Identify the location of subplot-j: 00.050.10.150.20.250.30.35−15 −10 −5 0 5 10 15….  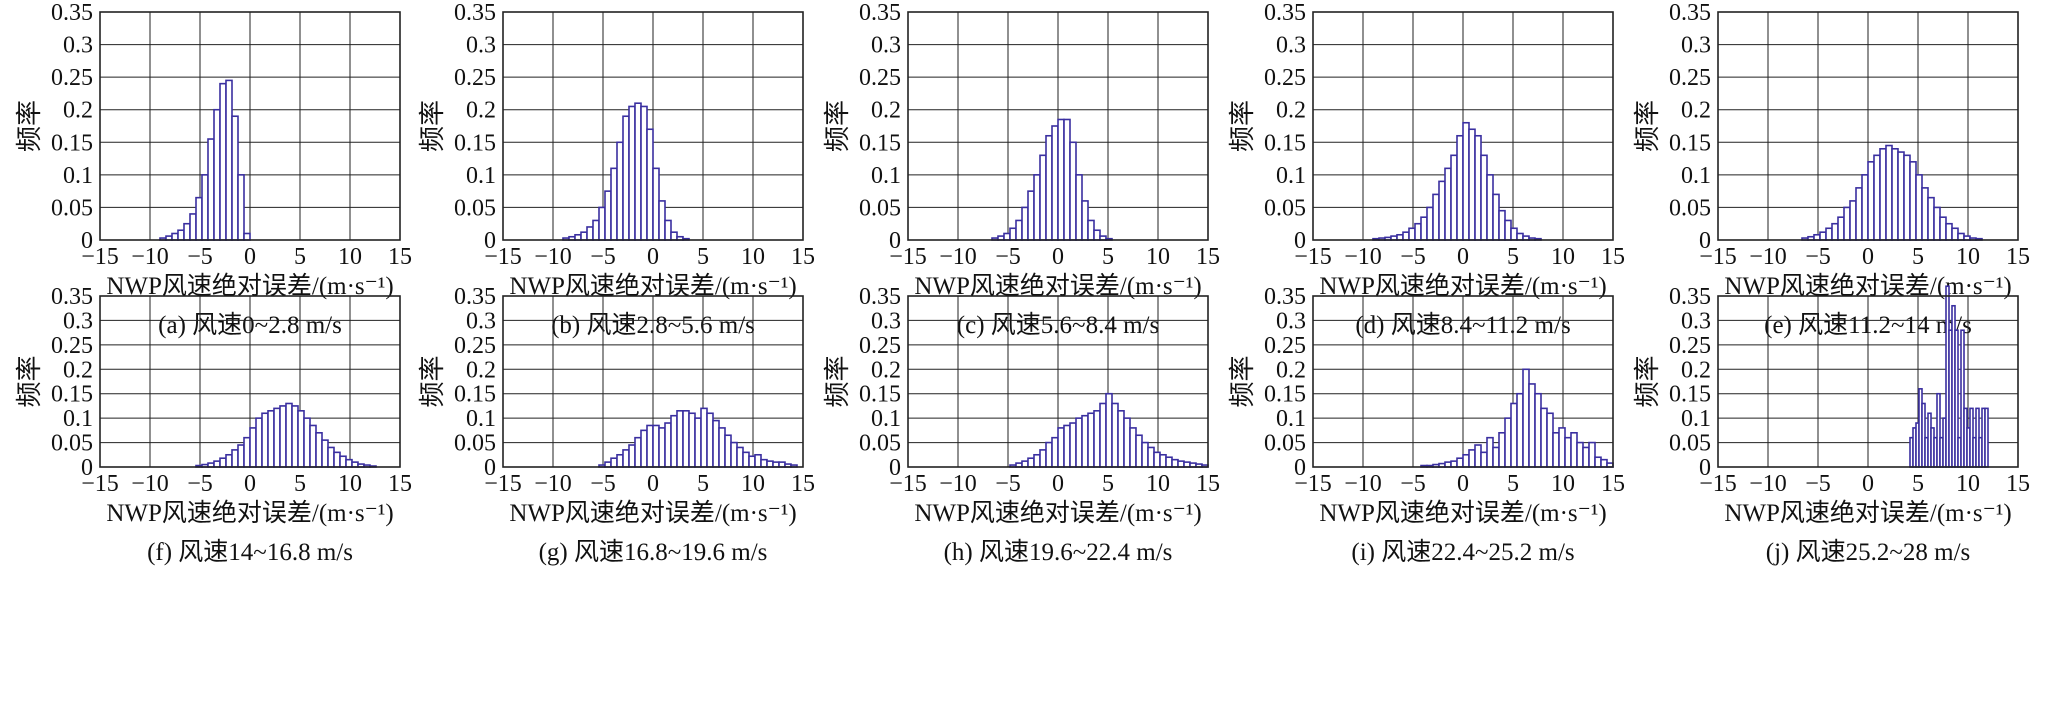
(1831, 425).